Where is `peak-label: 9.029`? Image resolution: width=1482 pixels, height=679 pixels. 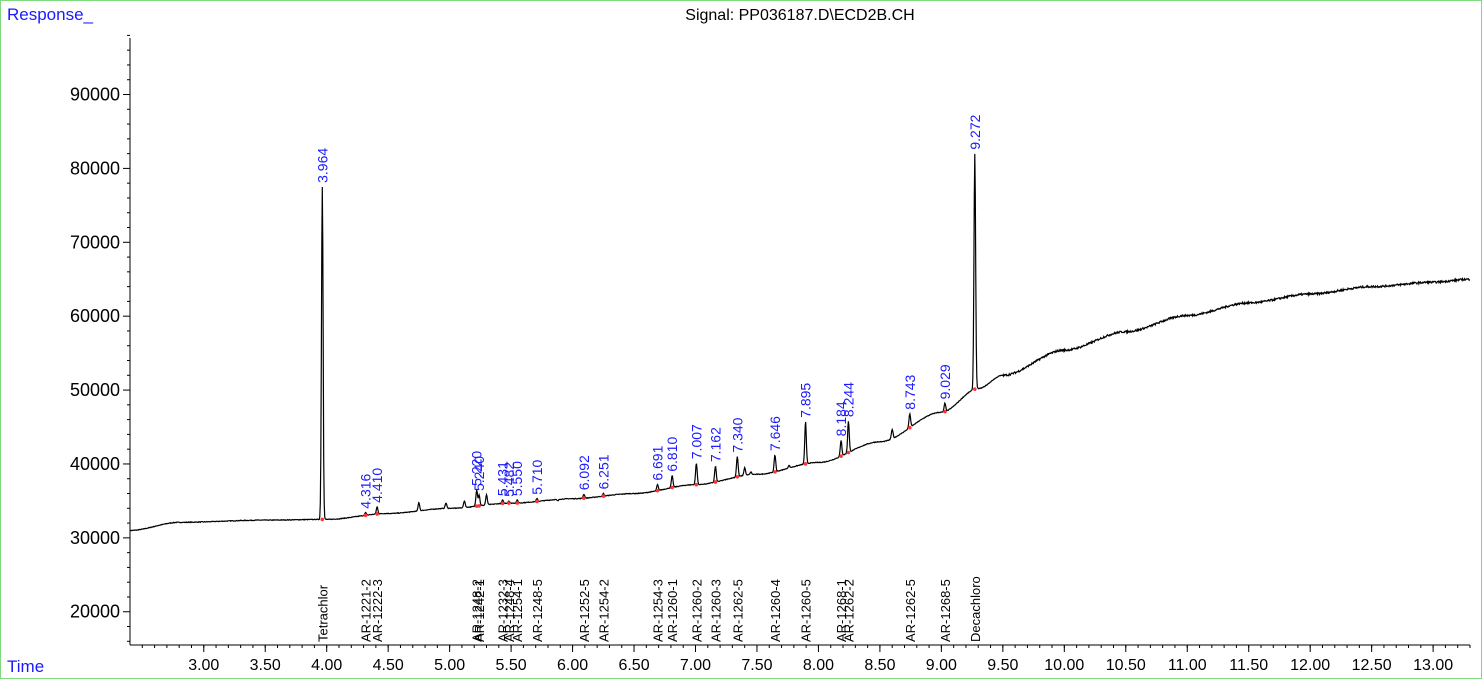
peak-label: 9.029 is located at coordinates (945, 381).